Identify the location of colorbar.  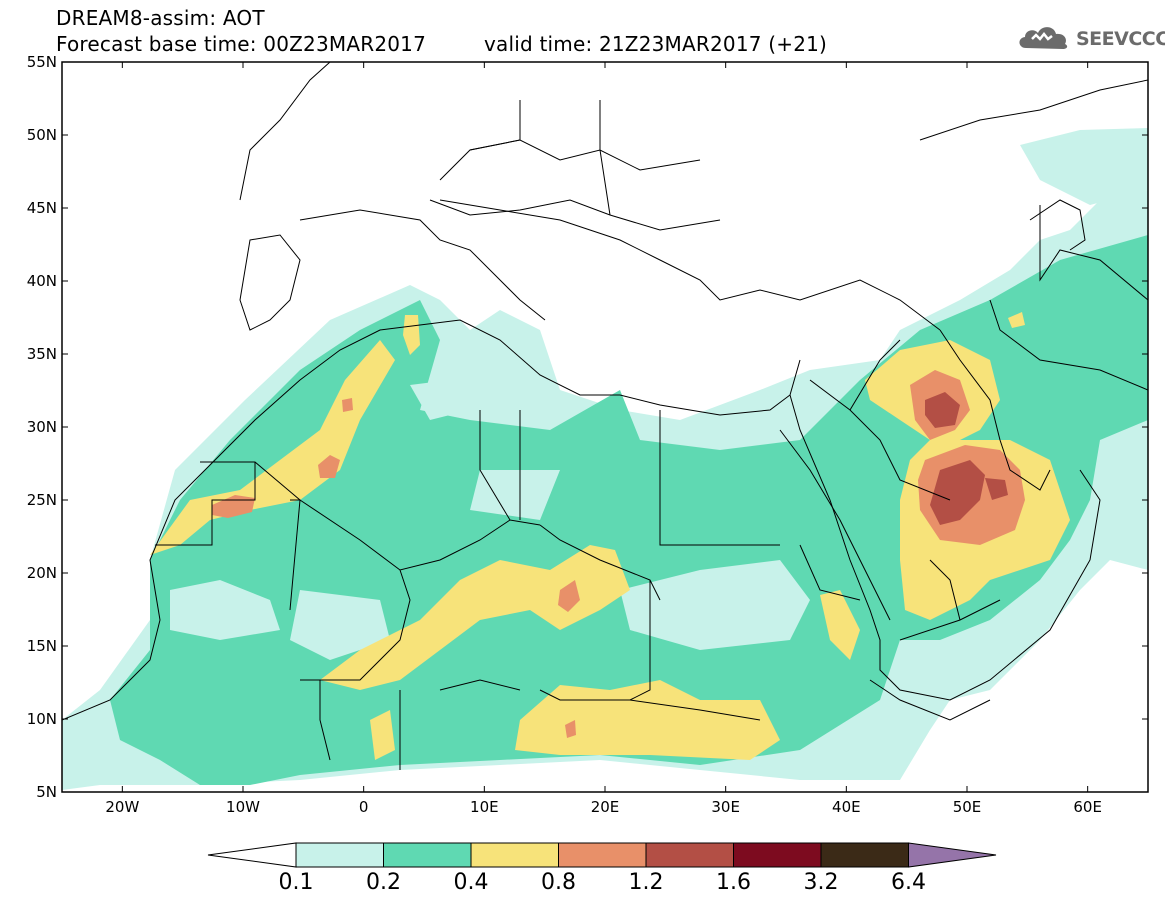
(602, 855).